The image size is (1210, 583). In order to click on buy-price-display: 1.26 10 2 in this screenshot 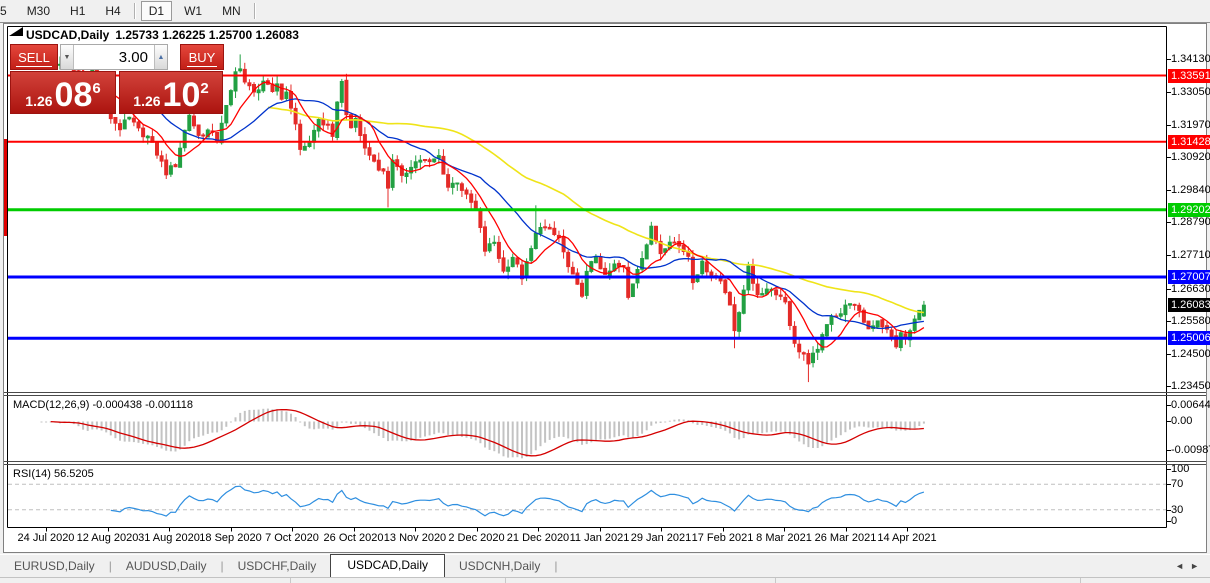, I will do `click(171, 92)`.